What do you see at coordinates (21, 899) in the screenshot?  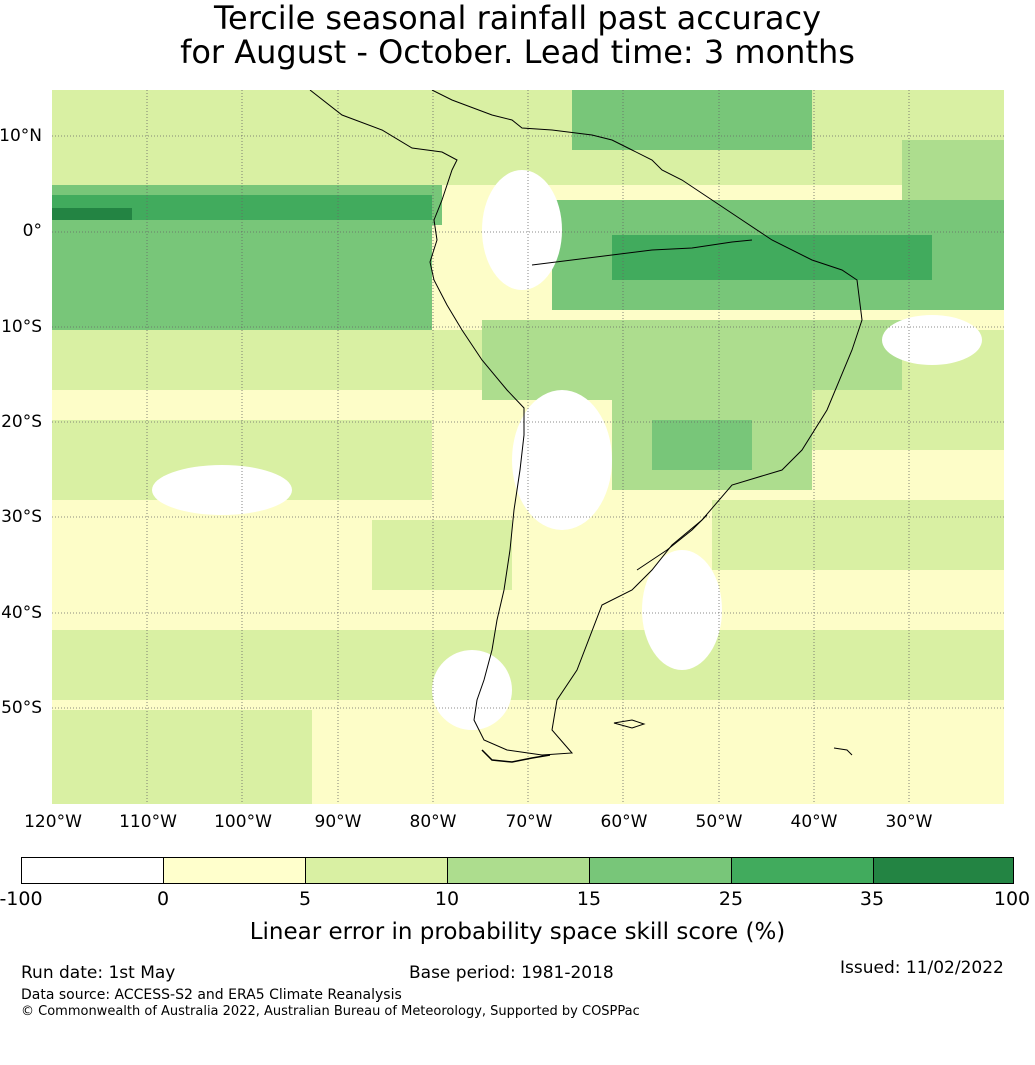 I see `colorbar-tick: -100` at bounding box center [21, 899].